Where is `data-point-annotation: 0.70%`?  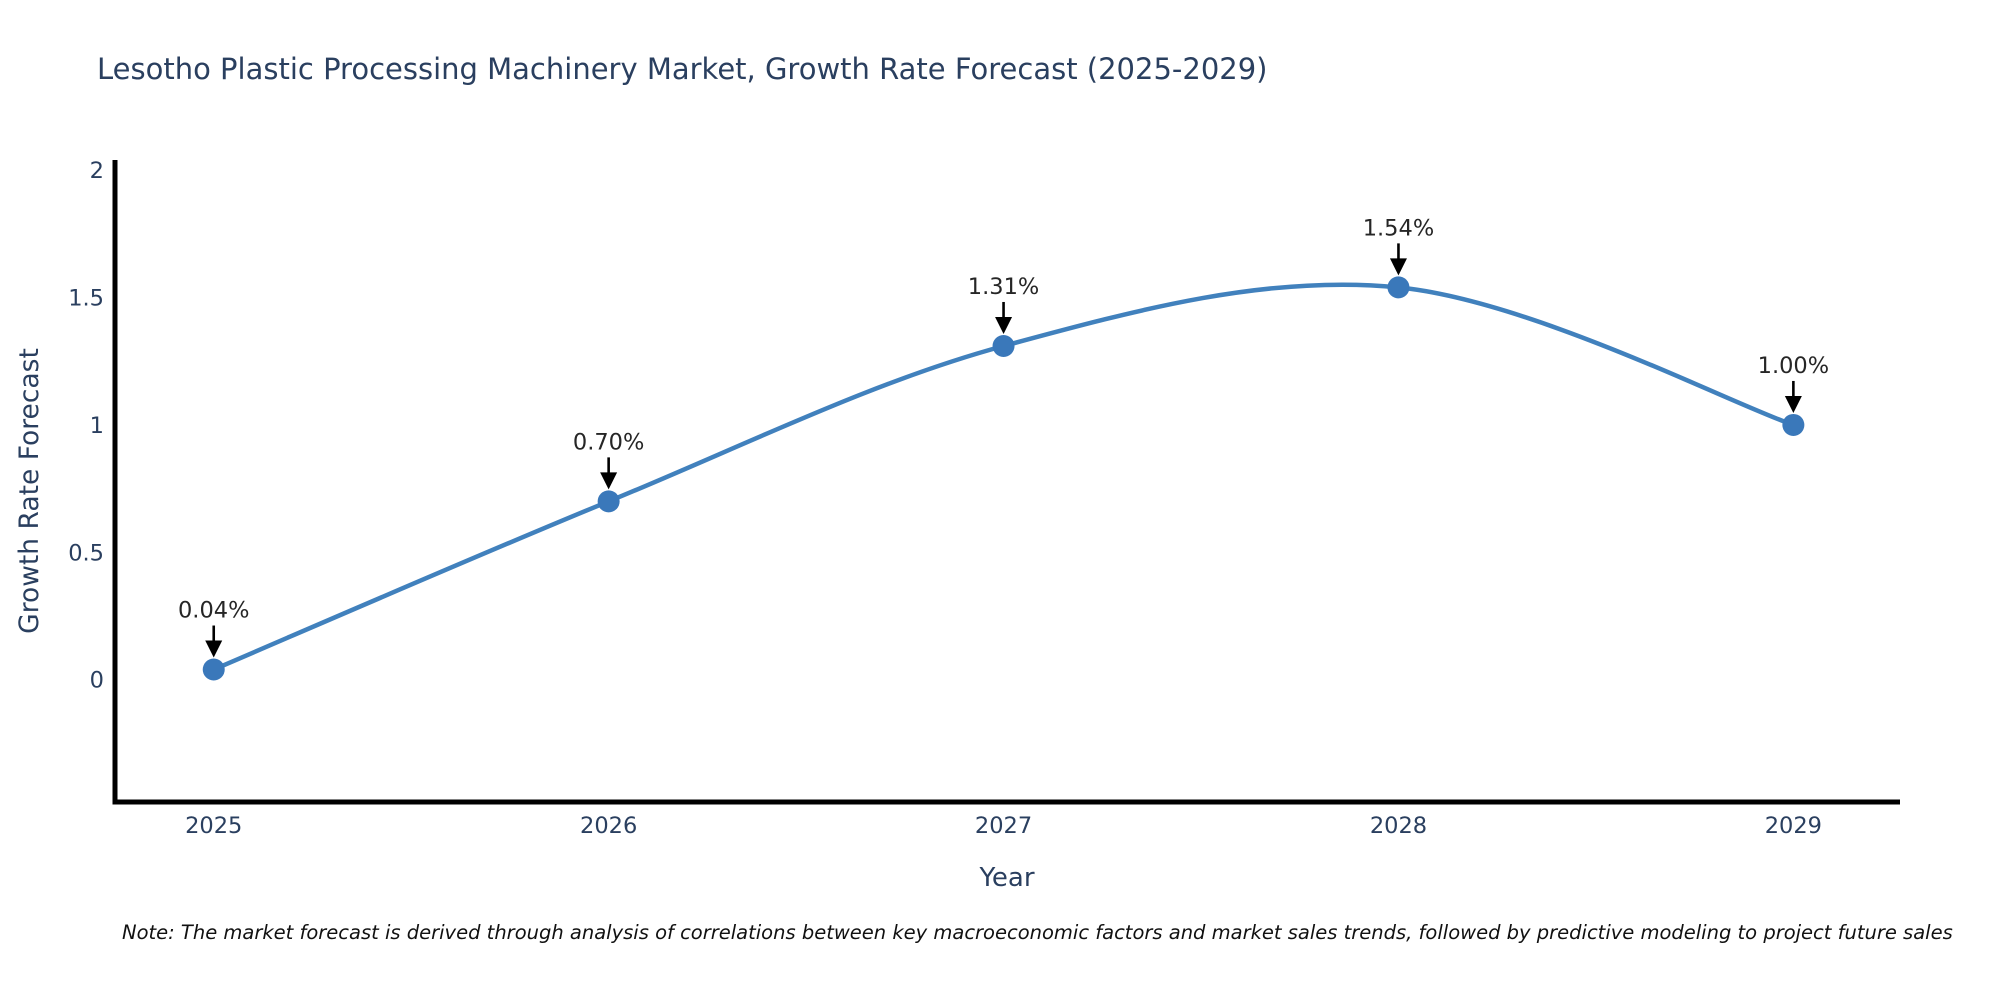
data-point-annotation: 0.70% is located at coordinates (608, 459).